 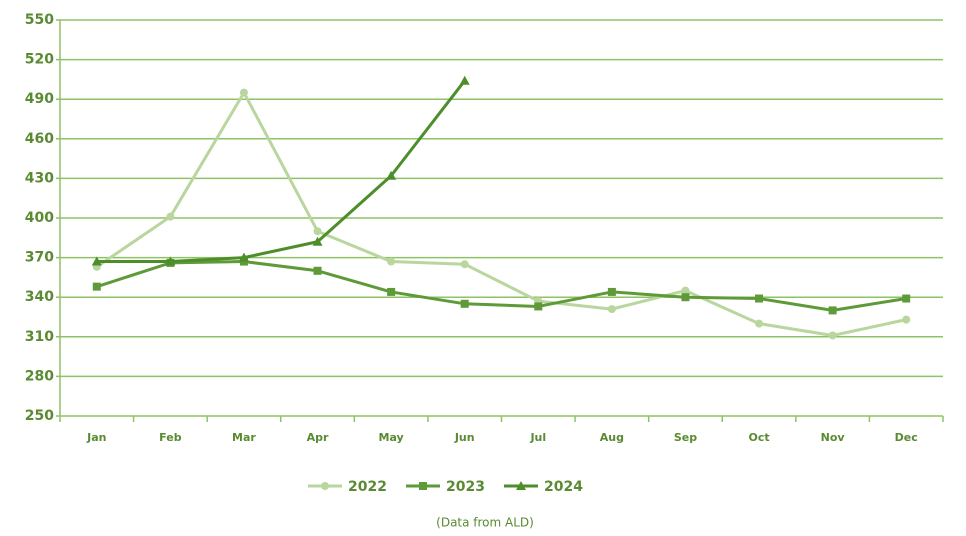 I want to click on y-tick-label: 340, so click(x=39, y=297).